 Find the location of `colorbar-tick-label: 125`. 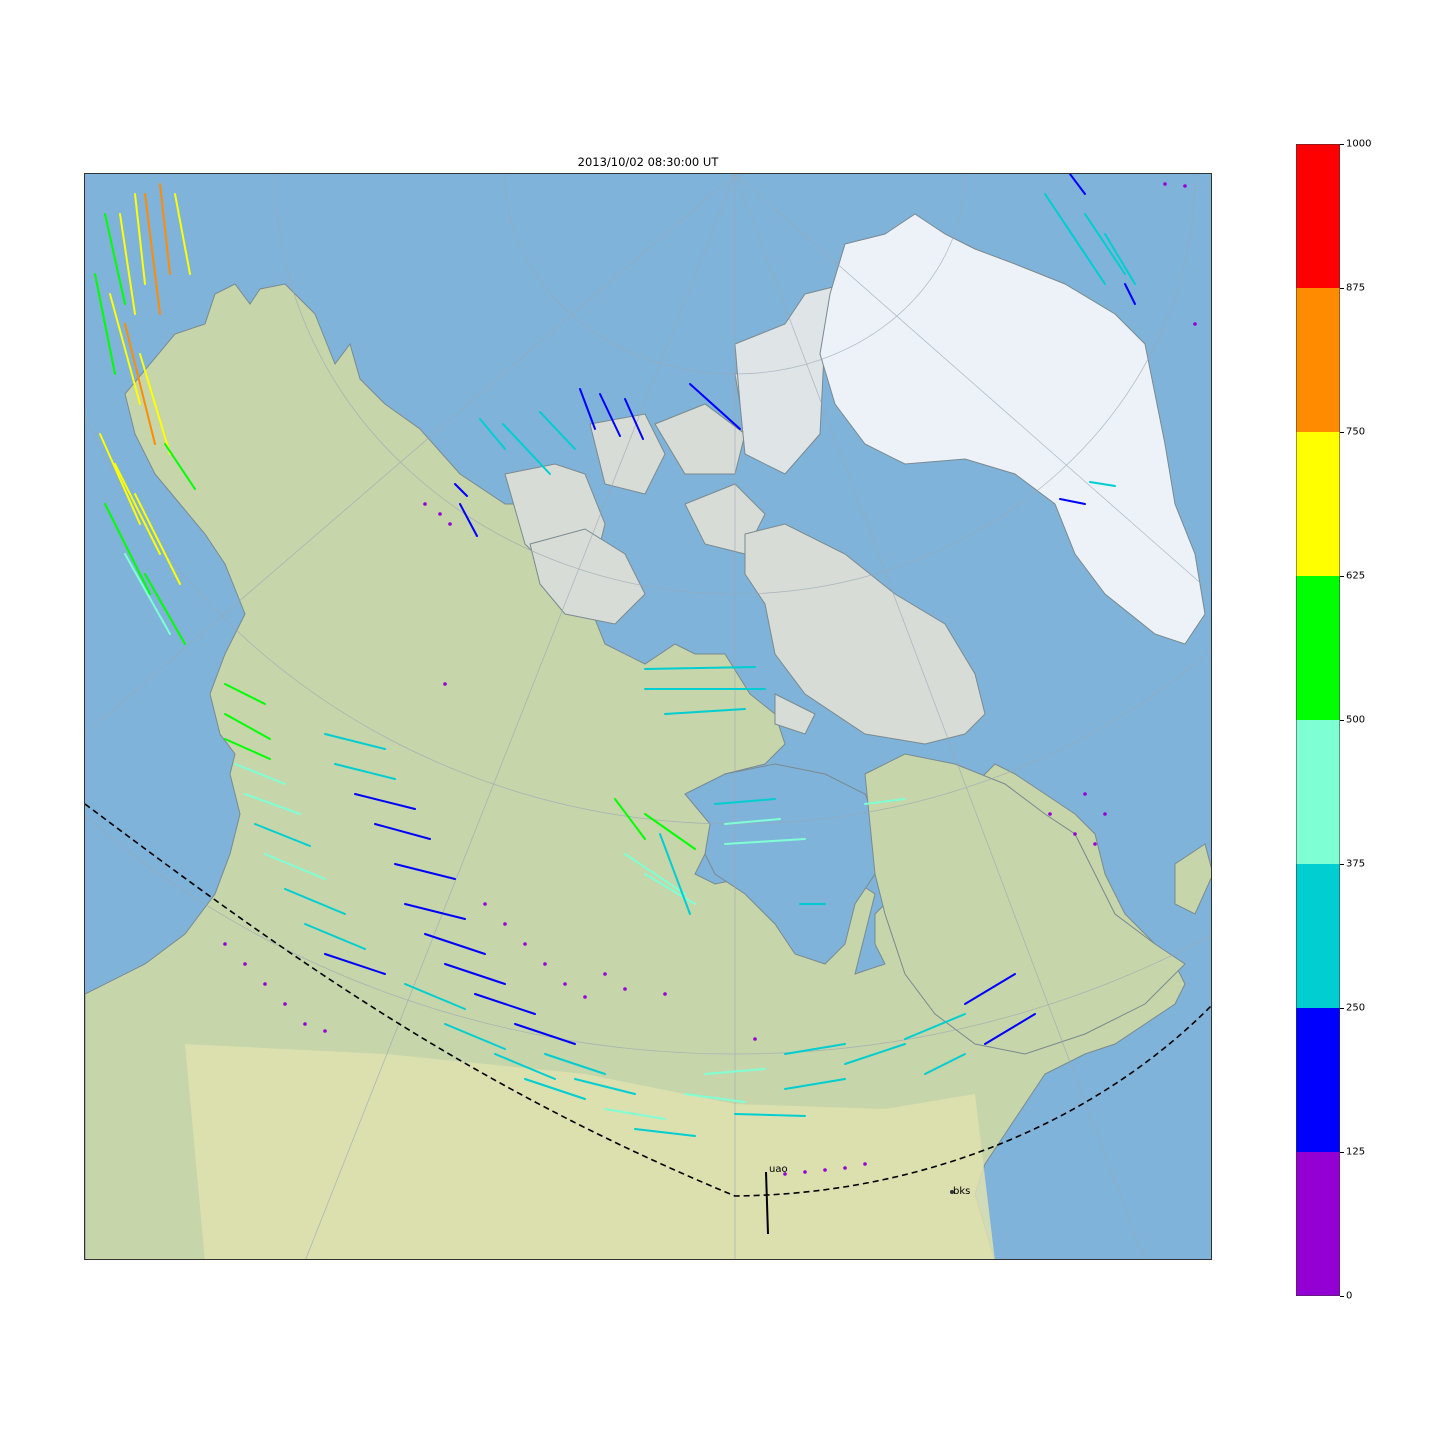

colorbar-tick-label: 125 is located at coordinates (1356, 1152).